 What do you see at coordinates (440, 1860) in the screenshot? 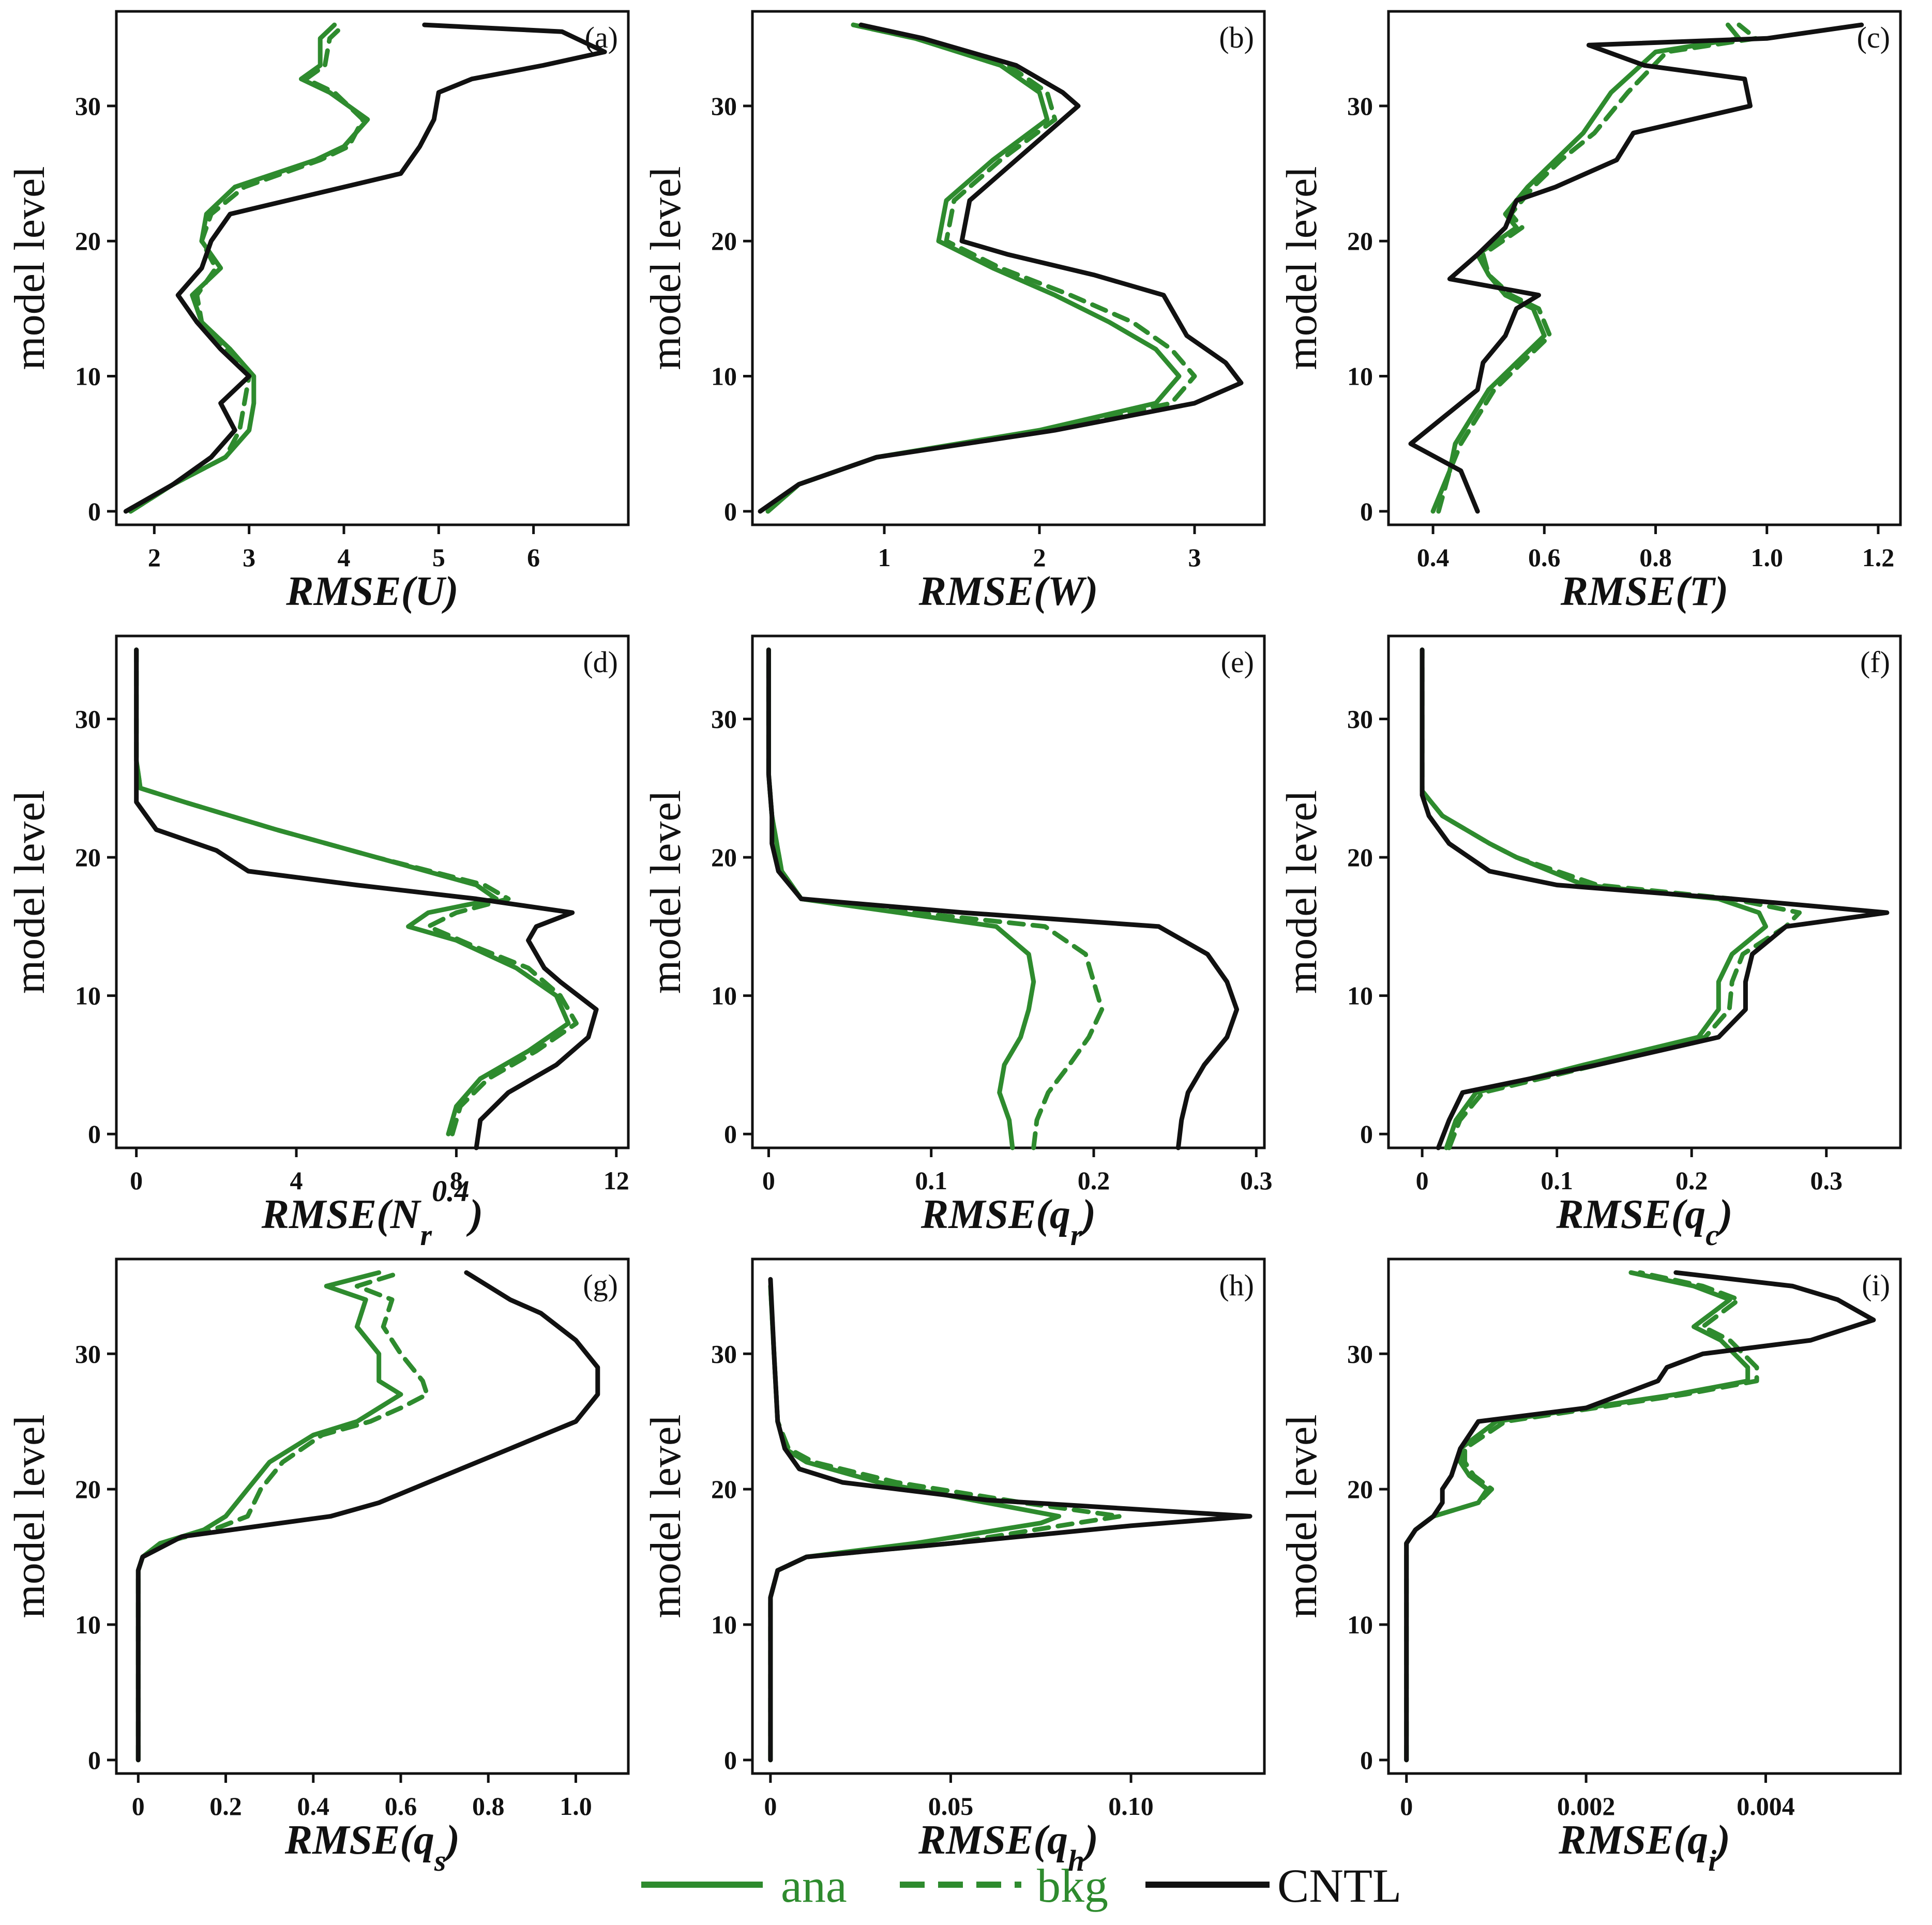
I see `x-axis-label-subscript: s` at bounding box center [440, 1860].